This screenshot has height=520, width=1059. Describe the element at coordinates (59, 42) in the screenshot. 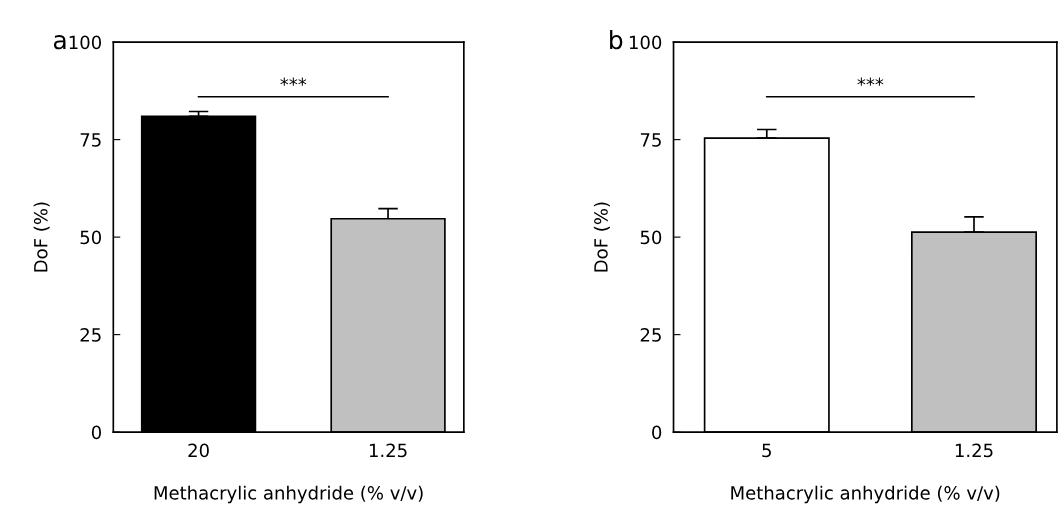

I see `text: a` at that location.